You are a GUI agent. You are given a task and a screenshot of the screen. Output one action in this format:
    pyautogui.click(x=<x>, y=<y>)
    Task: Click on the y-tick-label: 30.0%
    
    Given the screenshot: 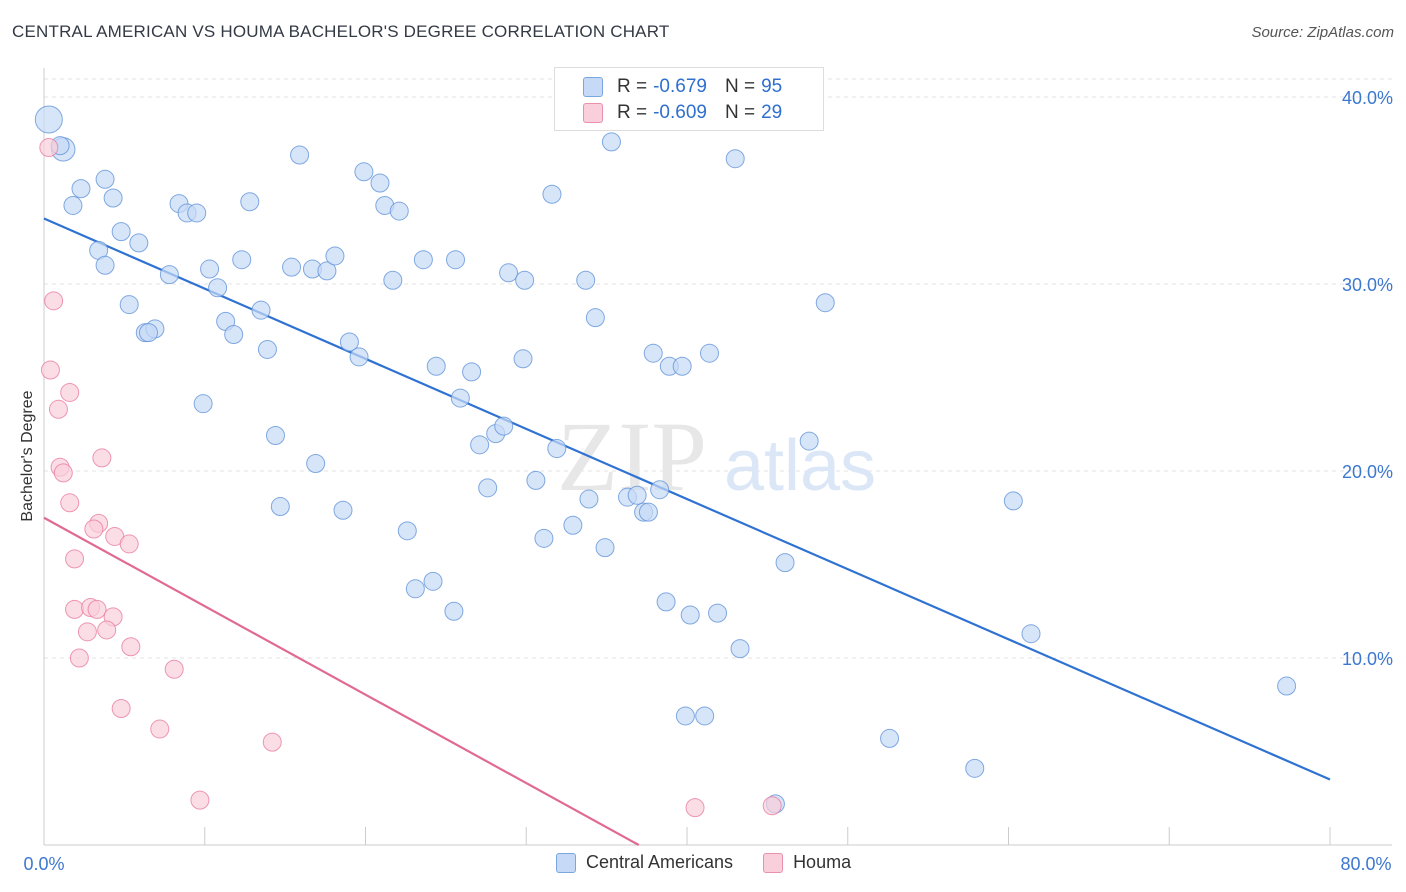 What is the action you would take?
    pyautogui.click(x=1367, y=285)
    